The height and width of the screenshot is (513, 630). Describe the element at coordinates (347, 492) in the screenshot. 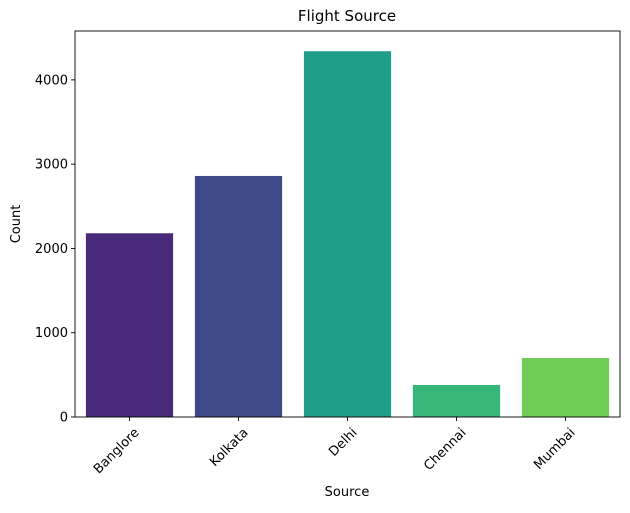

I see `x-axis-label: Source` at that location.